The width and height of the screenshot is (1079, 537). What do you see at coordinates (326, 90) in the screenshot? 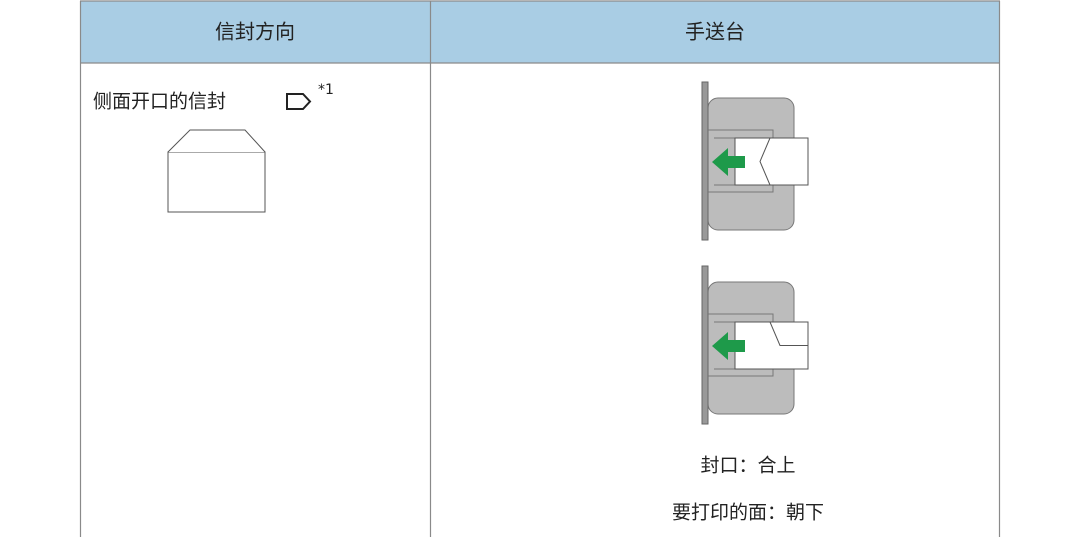
I see `footnote-mark: *1` at bounding box center [326, 90].